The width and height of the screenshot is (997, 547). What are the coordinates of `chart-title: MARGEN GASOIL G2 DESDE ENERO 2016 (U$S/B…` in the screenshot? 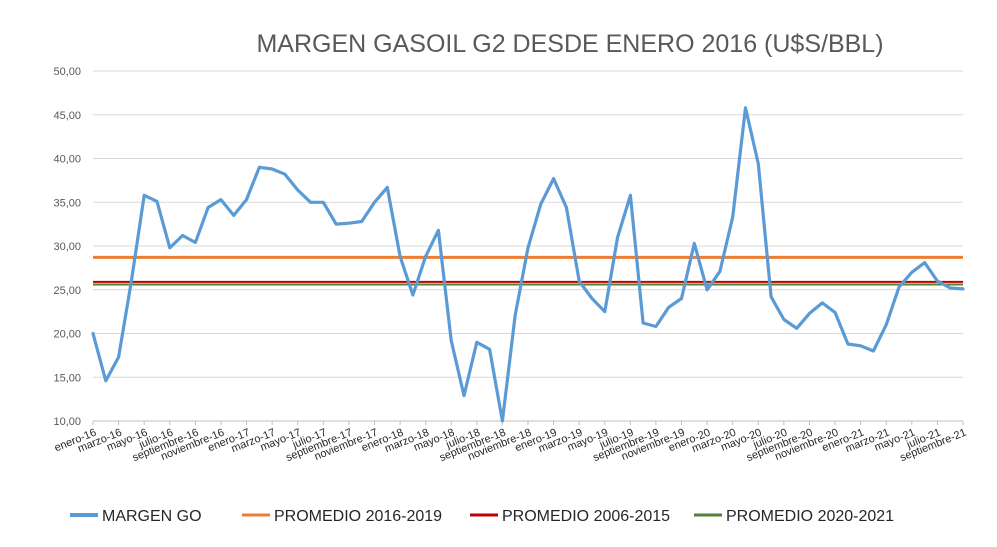 It's located at (569, 44).